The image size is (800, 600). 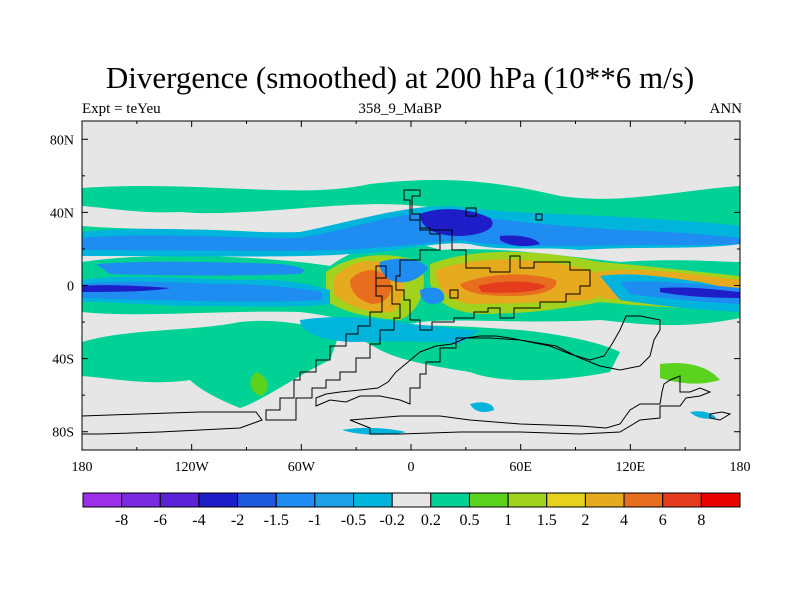 What do you see at coordinates (121, 109) in the screenshot?
I see `left-label: Expt = teYeu` at bounding box center [121, 109].